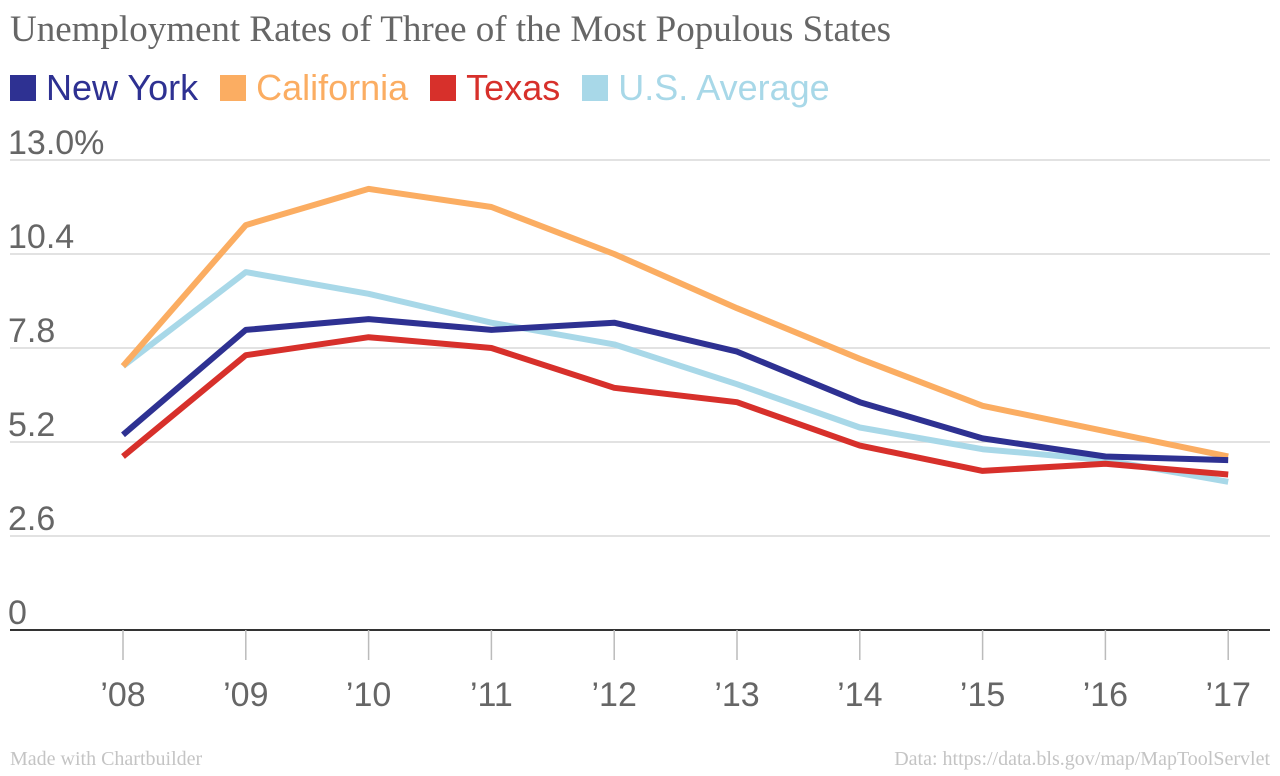  What do you see at coordinates (31, 425) in the screenshot?
I see `y-tick-label: 5.2` at bounding box center [31, 425].